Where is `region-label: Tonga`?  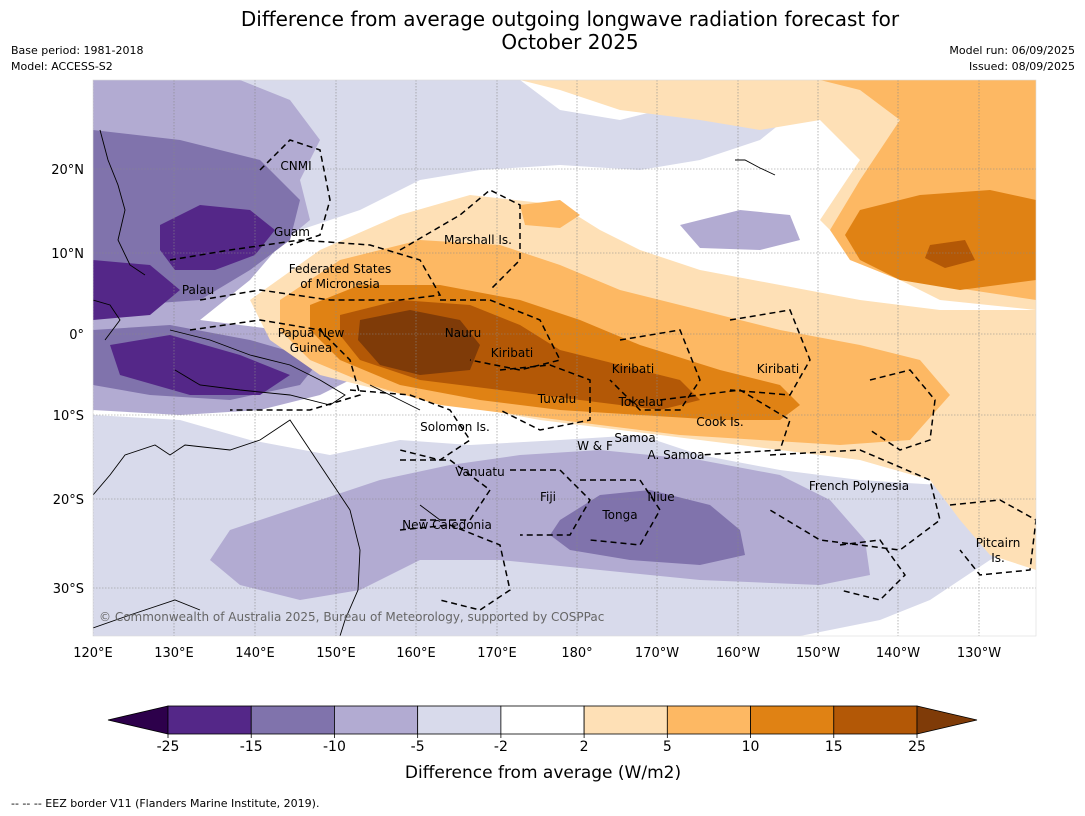
region-label: Tonga is located at coordinates (619, 515).